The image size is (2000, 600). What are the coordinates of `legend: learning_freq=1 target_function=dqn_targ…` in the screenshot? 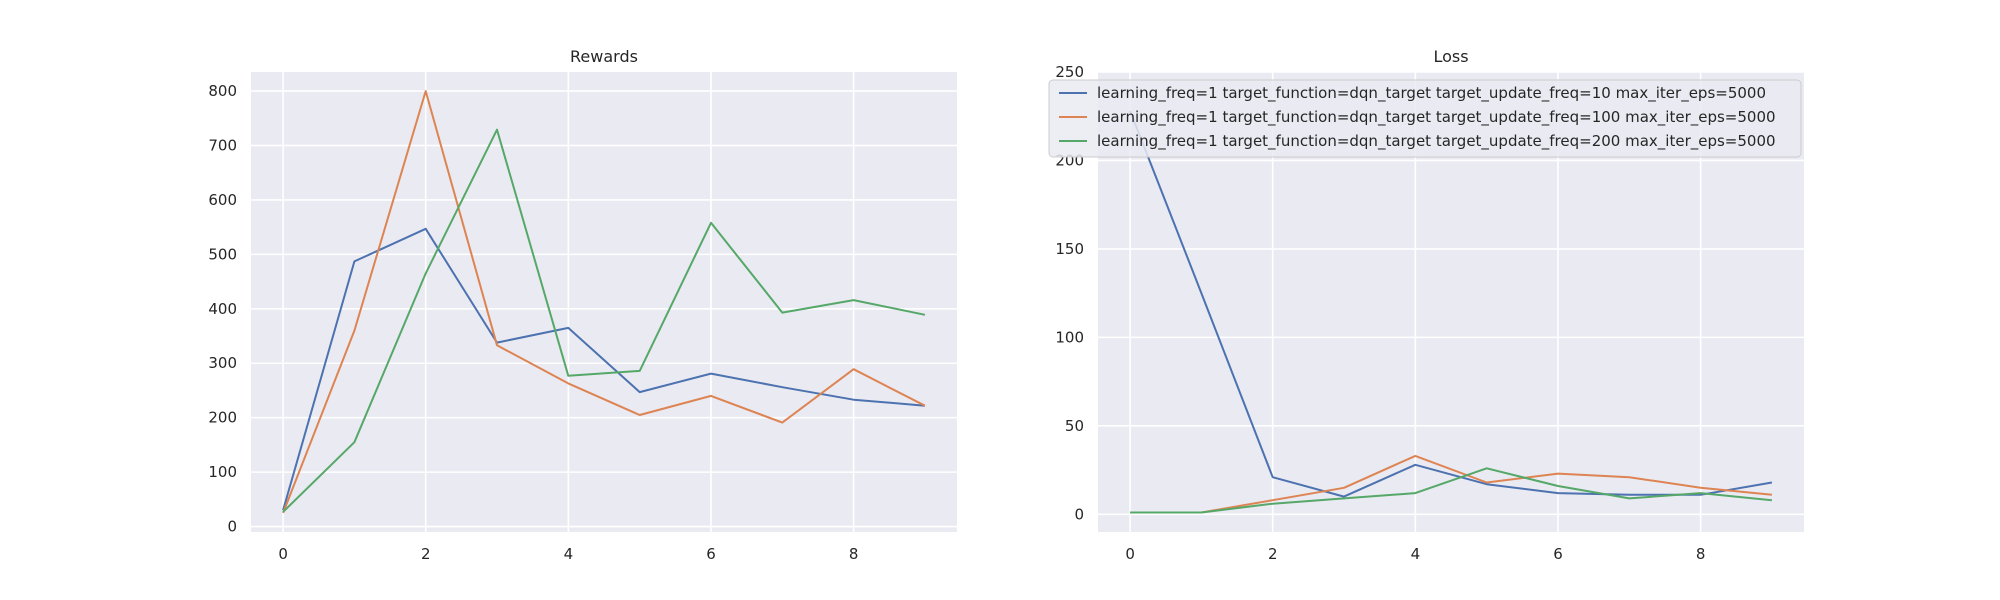 It's located at (1425, 118).